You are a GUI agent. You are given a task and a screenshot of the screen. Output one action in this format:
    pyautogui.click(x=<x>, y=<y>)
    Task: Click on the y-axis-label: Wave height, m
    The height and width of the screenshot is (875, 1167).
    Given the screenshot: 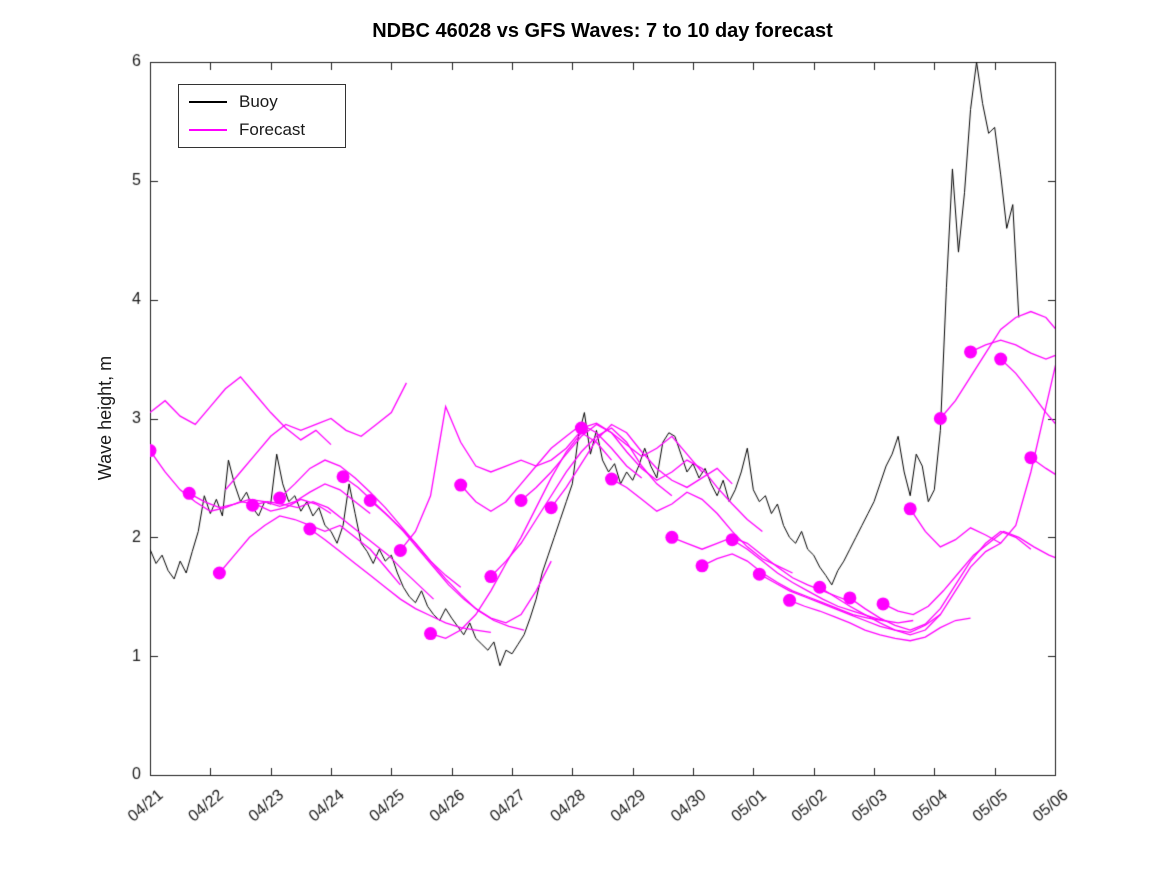 What is the action you would take?
    pyautogui.click(x=105, y=418)
    